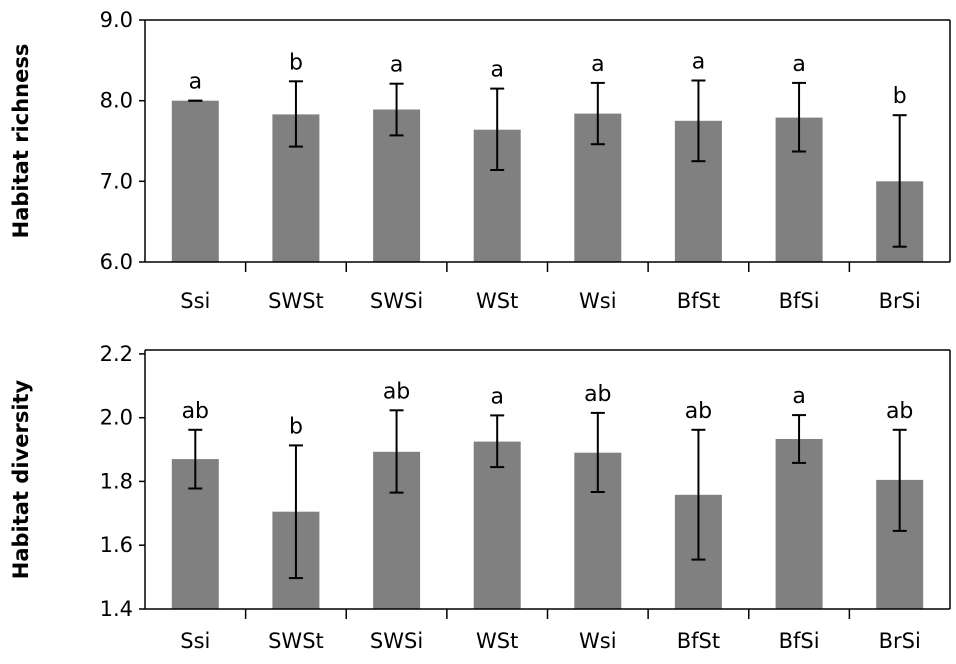 The image size is (956, 664). Describe the element at coordinates (116, 101) in the screenshot. I see `y-tick-label-richness: 8.0` at that location.